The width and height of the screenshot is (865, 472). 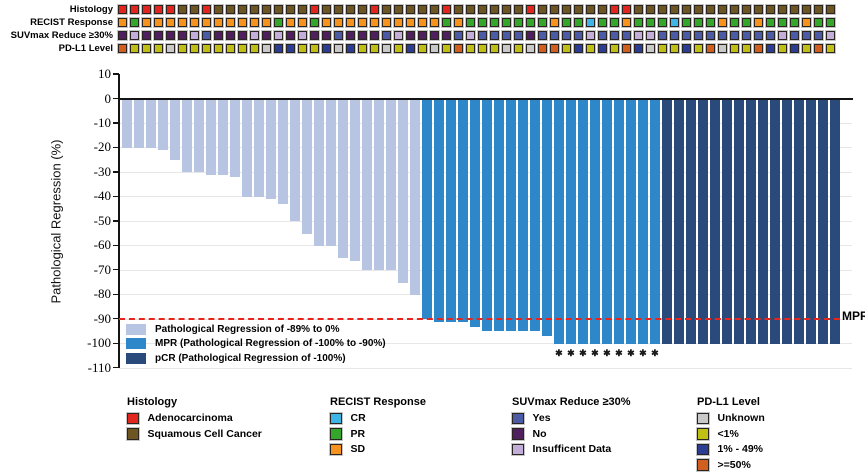 What do you see at coordinates (459, 48) in the screenshot?
I see `track-cell-ge50` at bounding box center [459, 48].